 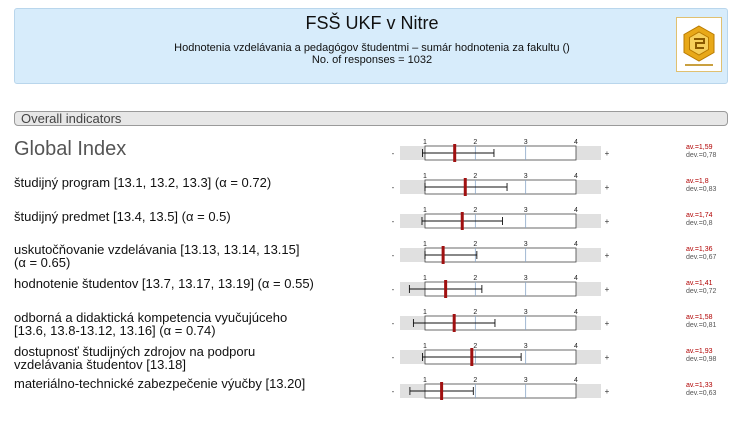 I want to click on stat-values: av.=1,33 dev.=0,63, so click(x=701, y=390).